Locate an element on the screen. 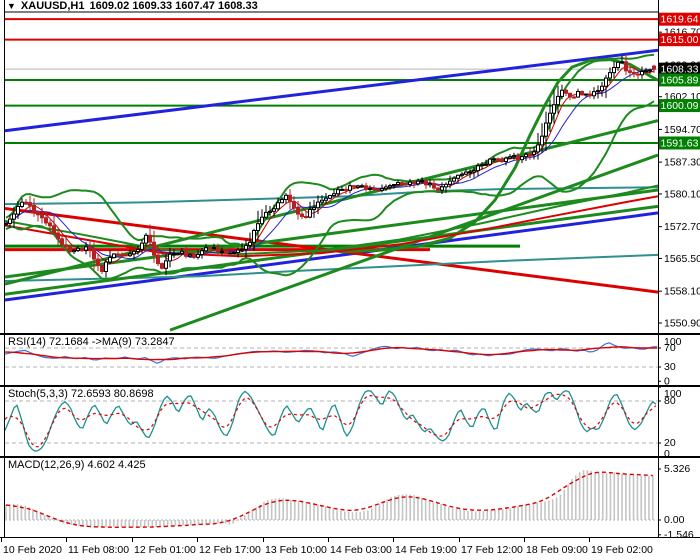  slow-red-ma is located at coordinates (331, 226).